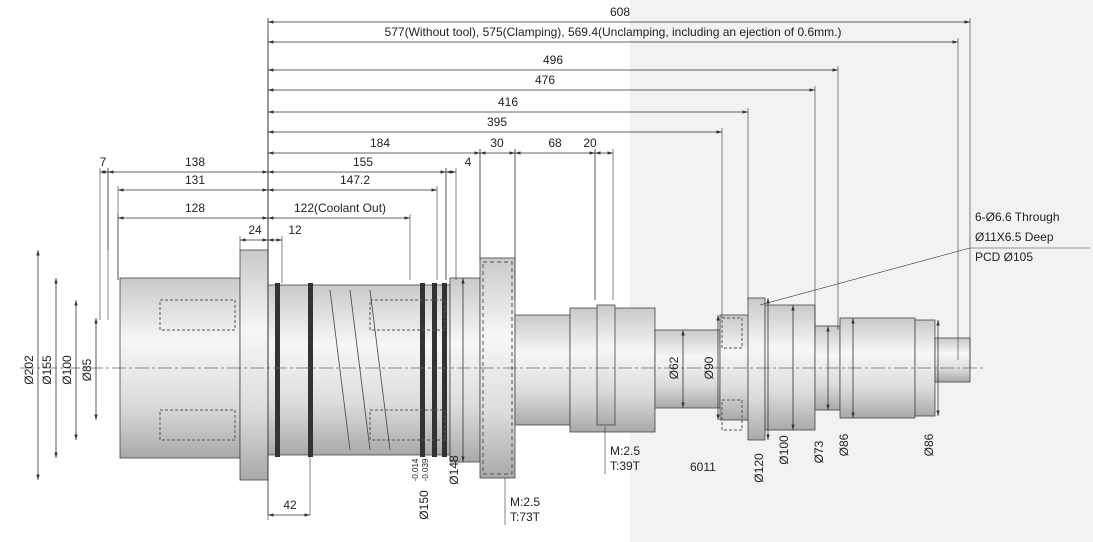 The image size is (1093, 542). What do you see at coordinates (865, 276) in the screenshot?
I see `leader` at bounding box center [865, 276].